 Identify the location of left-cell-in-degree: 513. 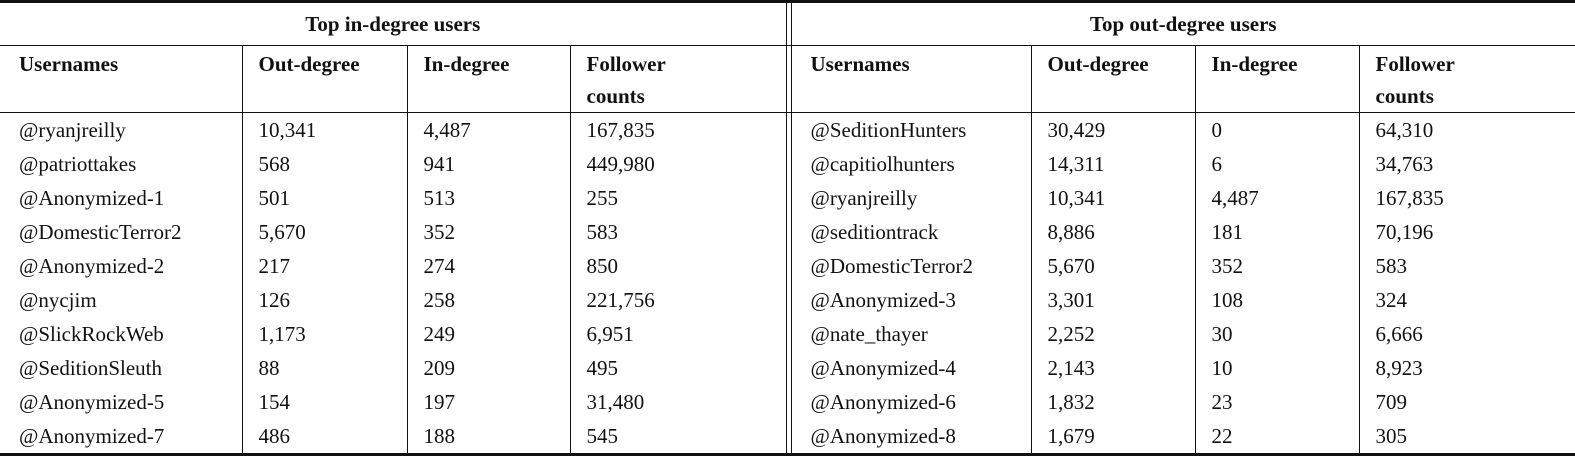
(488, 198).